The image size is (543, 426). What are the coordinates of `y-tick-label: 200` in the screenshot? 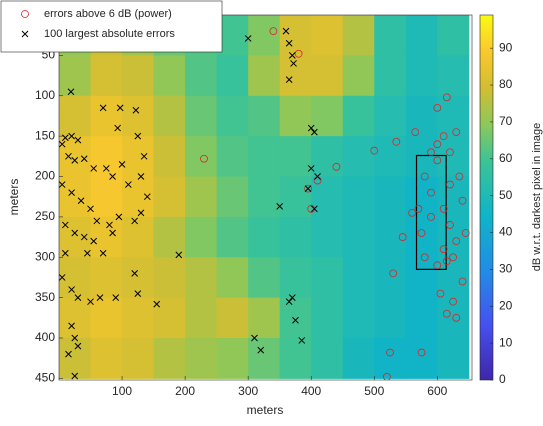 It's located at (45, 176).